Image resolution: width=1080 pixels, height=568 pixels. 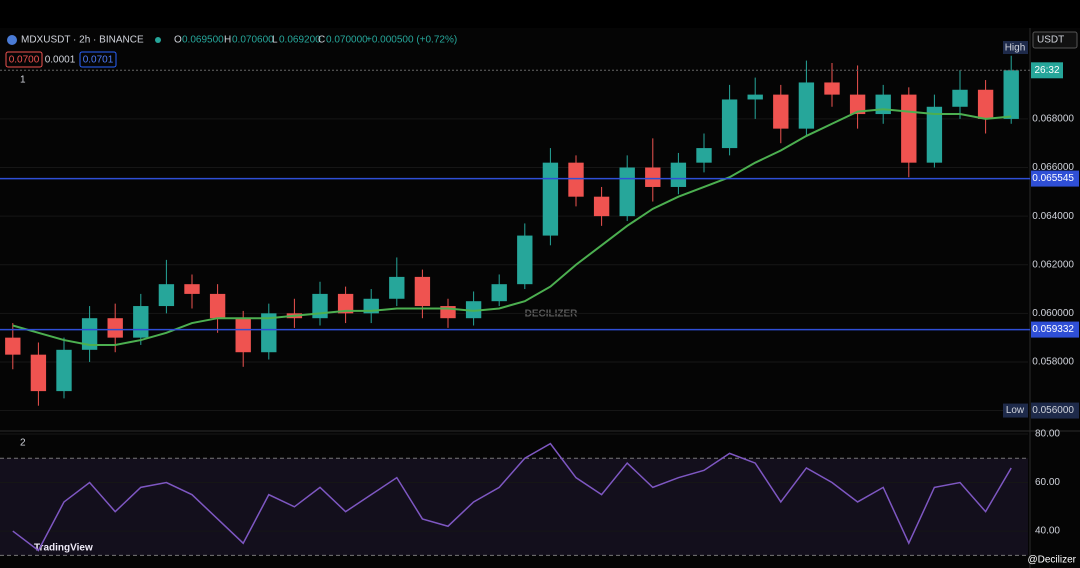 I want to click on ohlc-value: 0.069200, so click(x=300, y=40).